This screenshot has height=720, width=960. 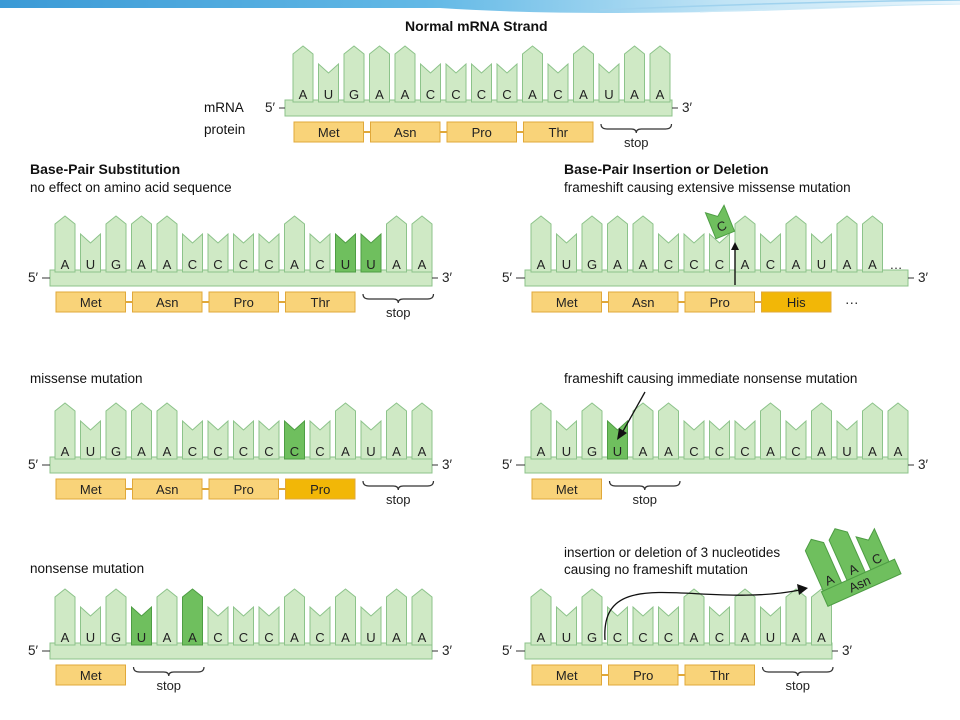 I want to click on no-frameshift-codon-0-label: Met, so click(x=567, y=675).